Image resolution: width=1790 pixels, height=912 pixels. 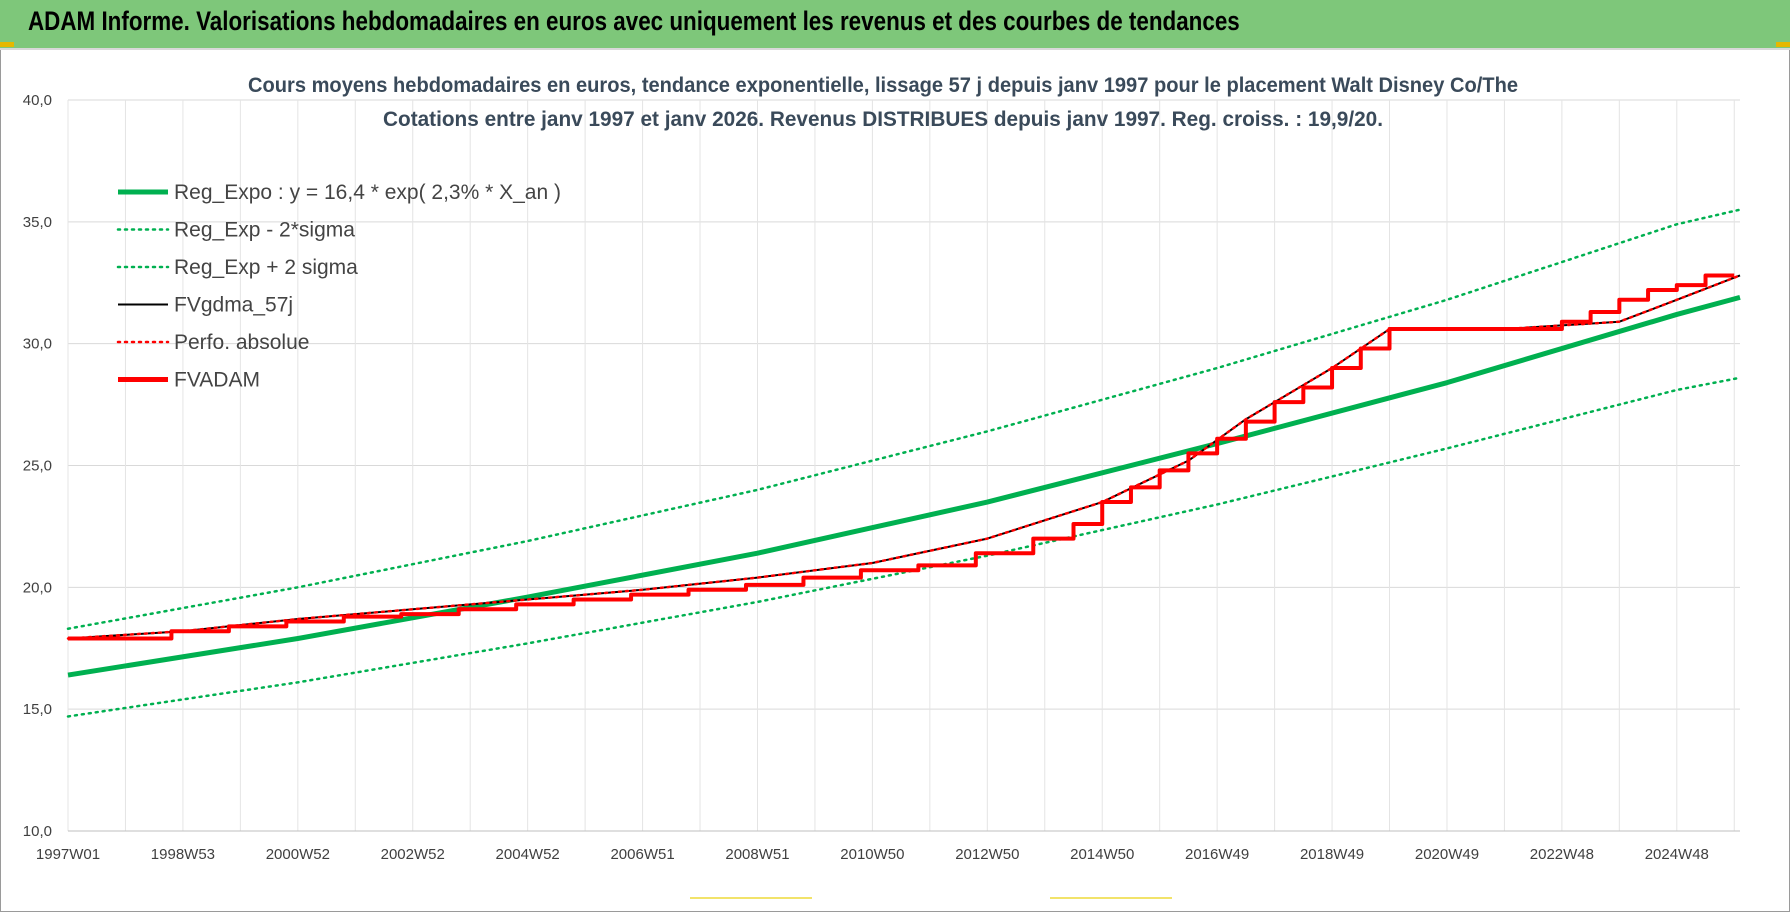 What do you see at coordinates (37, 100) in the screenshot?
I see `y-tick-label: 40,0` at bounding box center [37, 100].